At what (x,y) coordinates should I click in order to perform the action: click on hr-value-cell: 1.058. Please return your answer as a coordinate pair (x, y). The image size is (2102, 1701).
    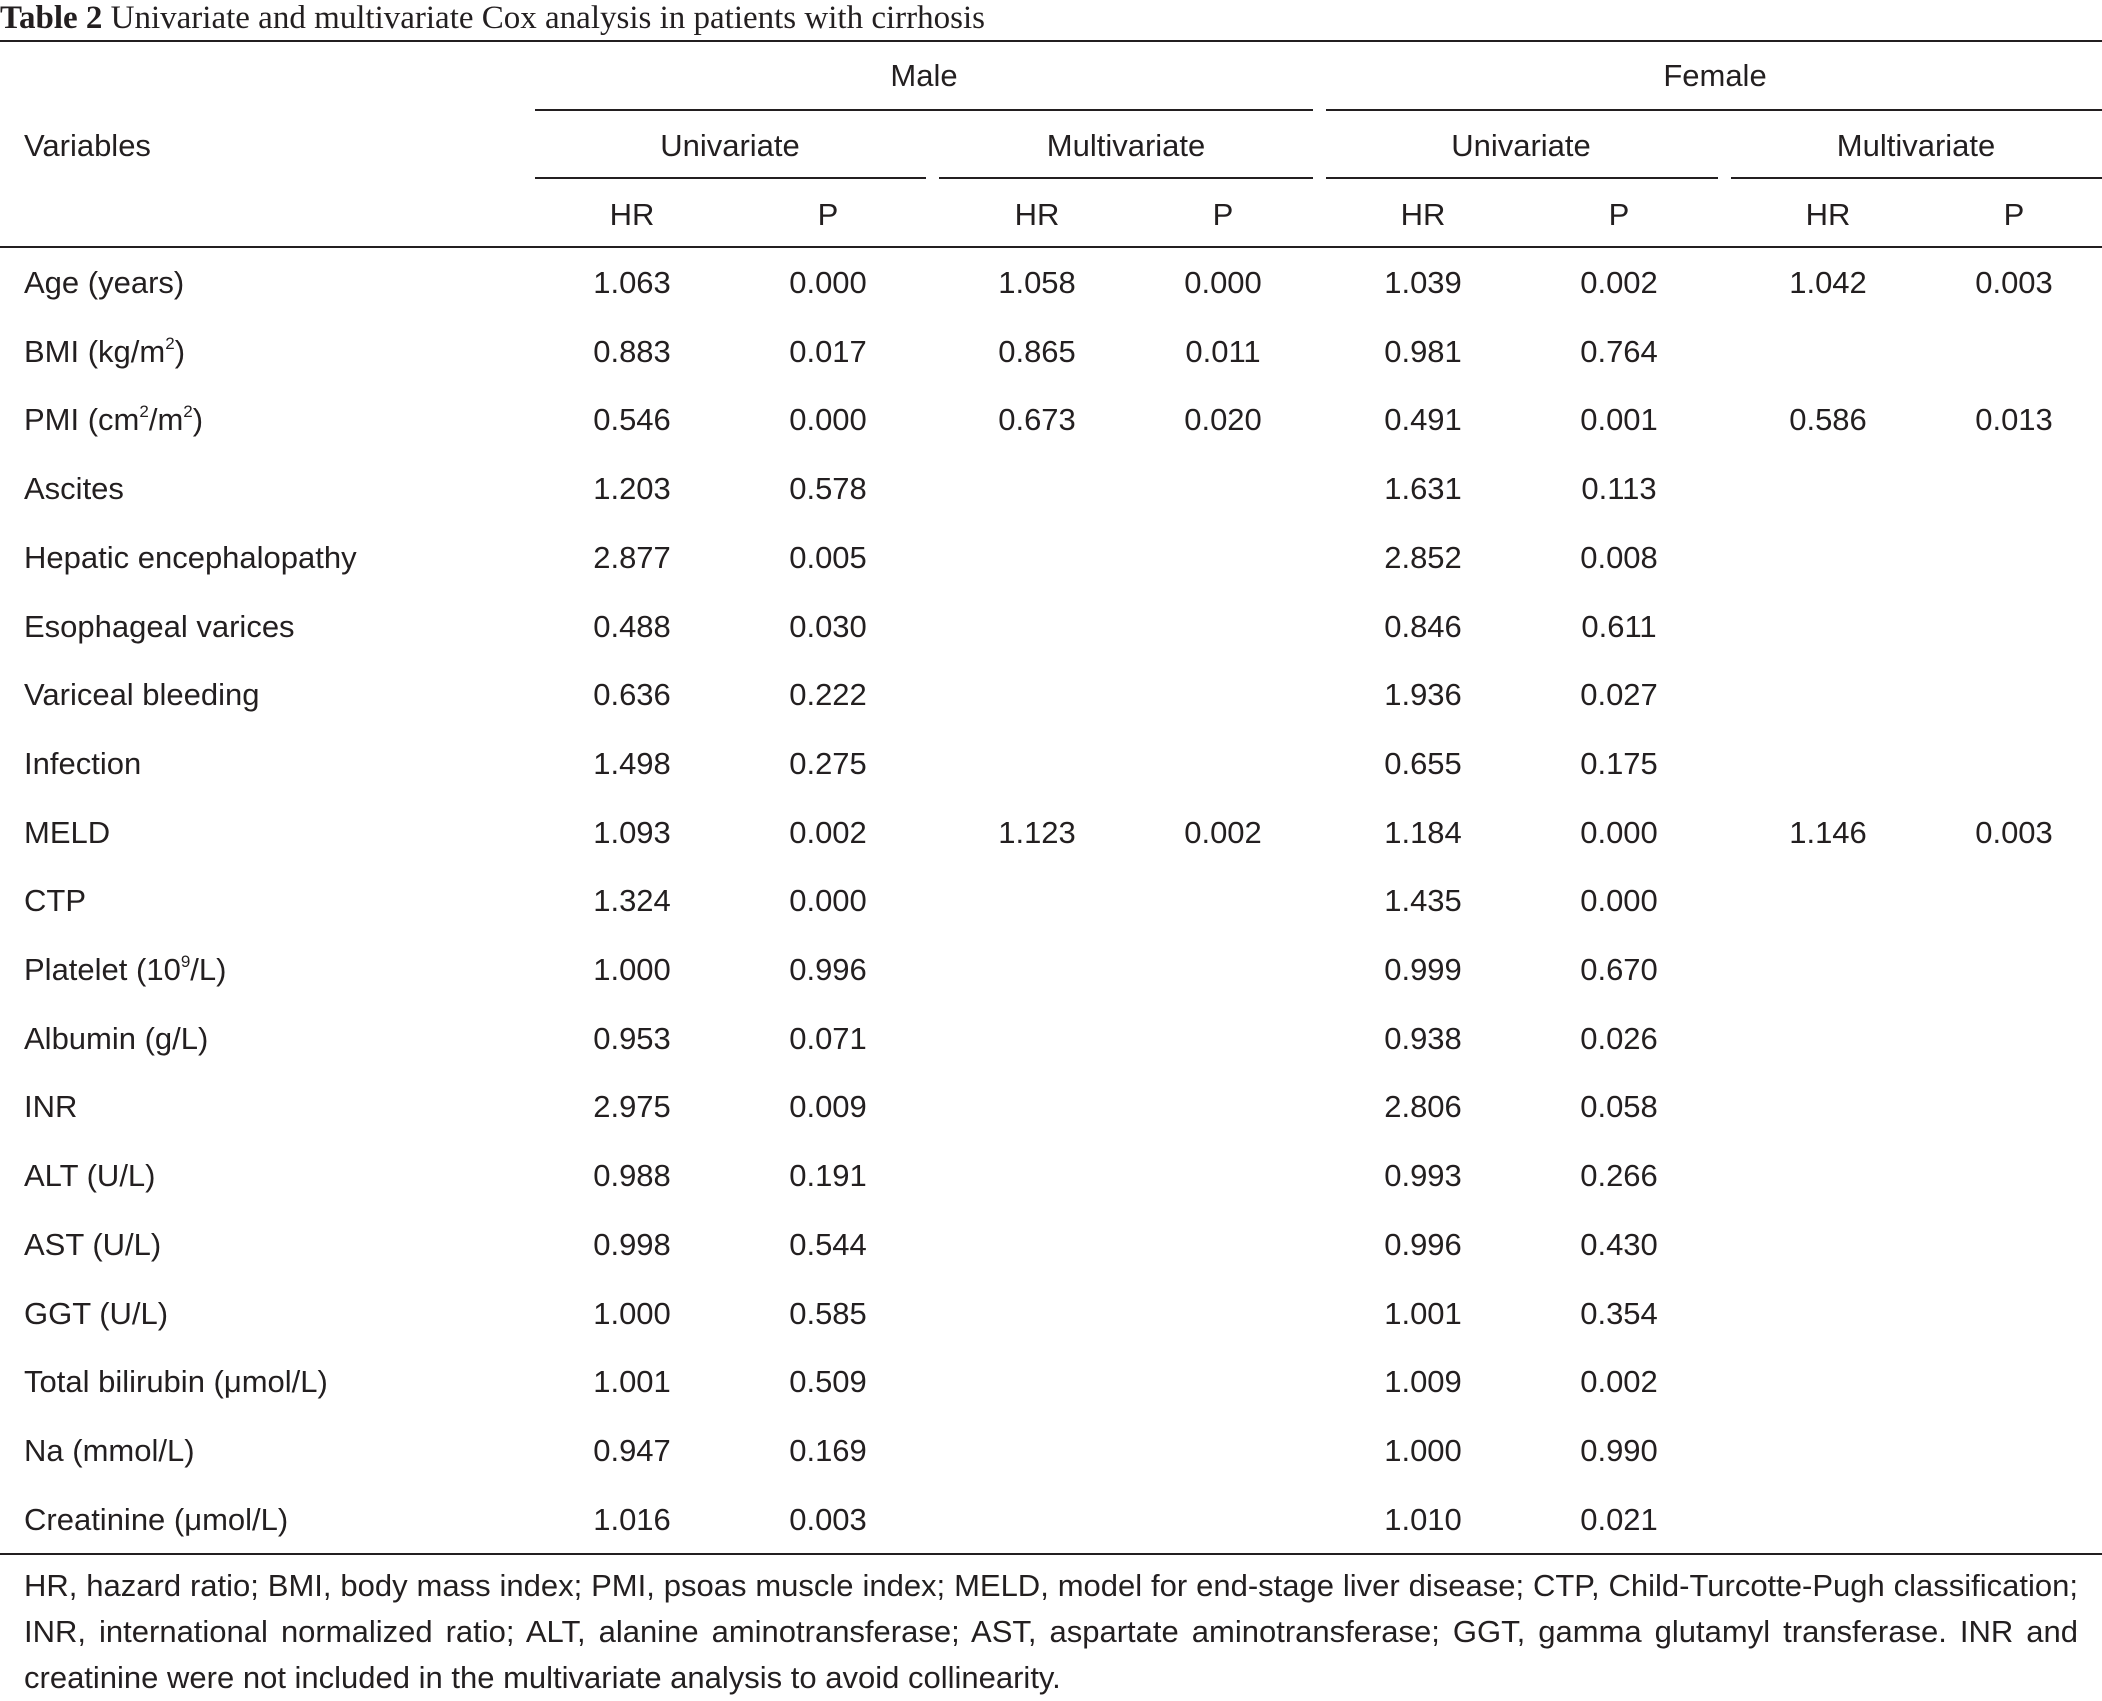
    Looking at the image, I should click on (1037, 282).